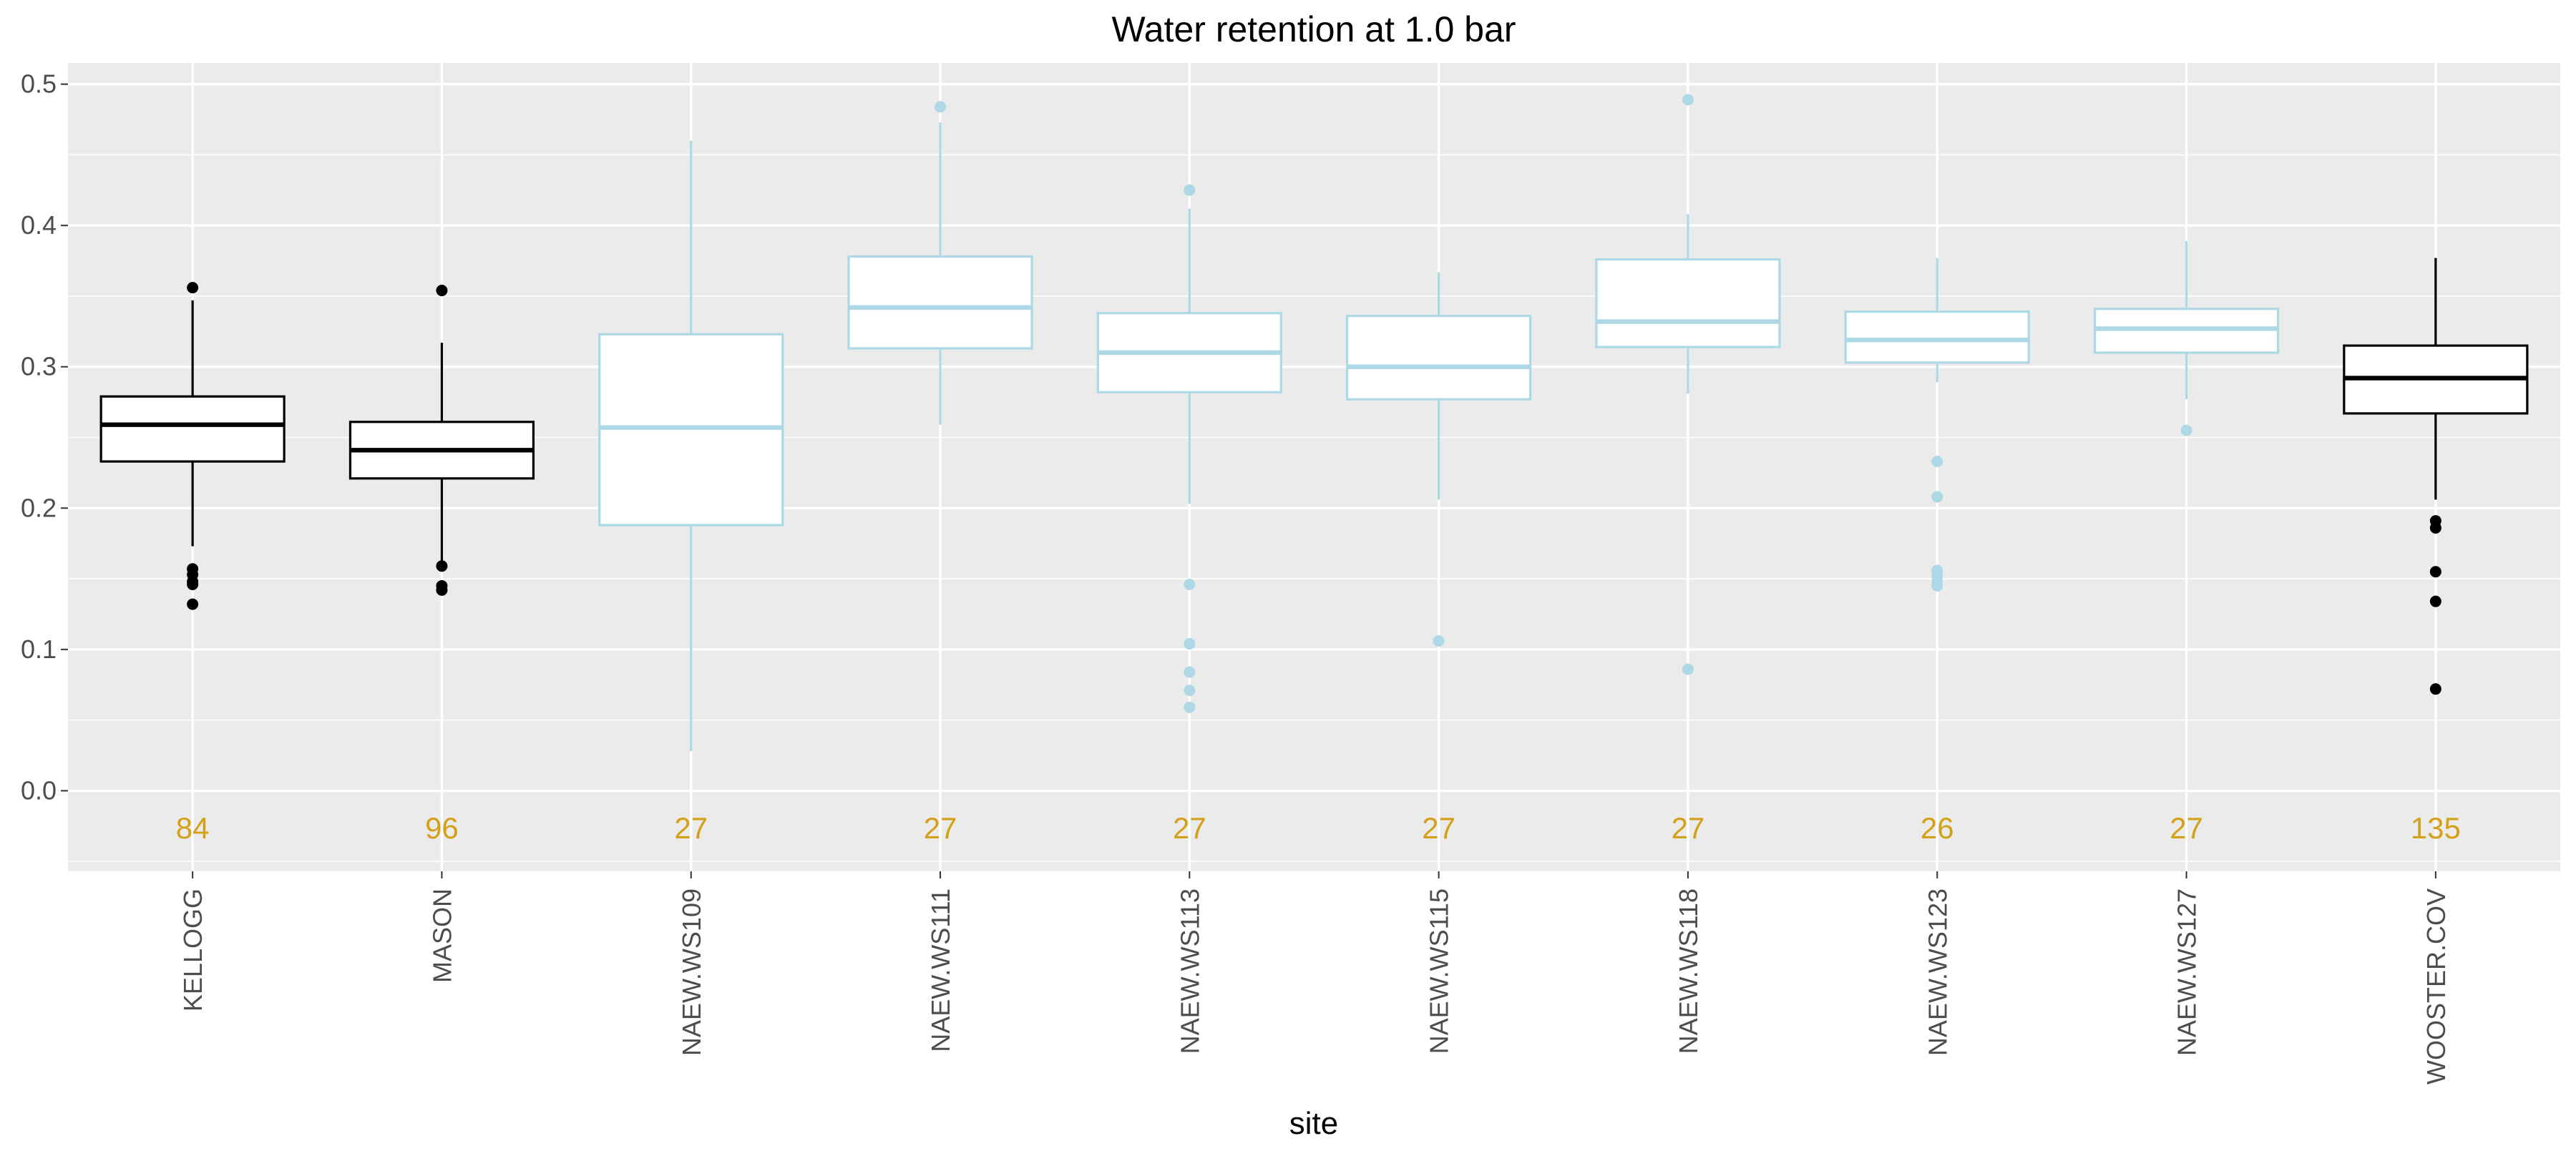 Image resolution: width=2576 pixels, height=1151 pixels. Describe the element at coordinates (1937, 828) in the screenshot. I see `count-label: 26` at that location.